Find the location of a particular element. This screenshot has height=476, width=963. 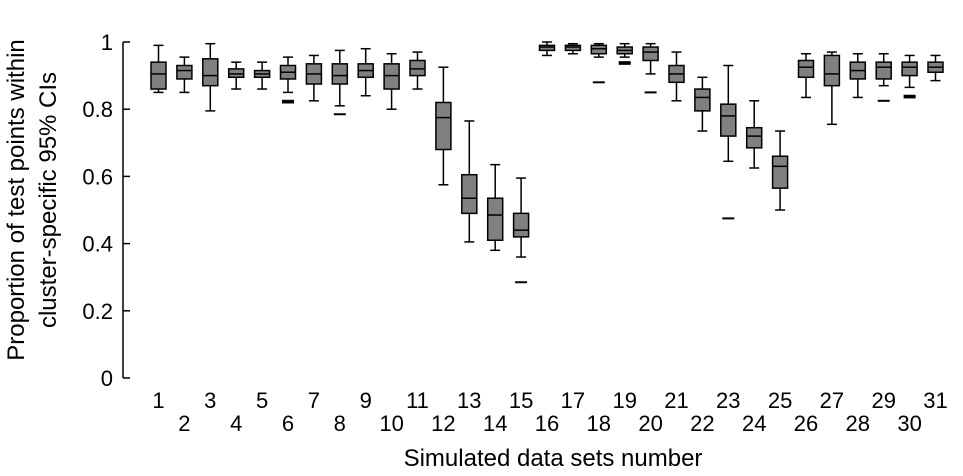

y-tick-label: 1 is located at coordinates (107, 42).